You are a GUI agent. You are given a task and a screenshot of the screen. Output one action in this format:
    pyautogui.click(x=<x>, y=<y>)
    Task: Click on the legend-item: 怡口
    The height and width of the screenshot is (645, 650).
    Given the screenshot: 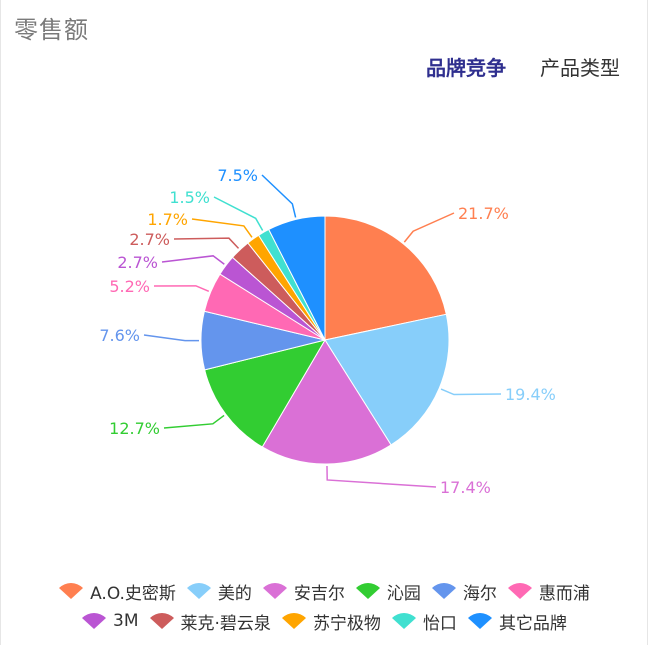 What is the action you would take?
    pyautogui.click(x=424, y=621)
    